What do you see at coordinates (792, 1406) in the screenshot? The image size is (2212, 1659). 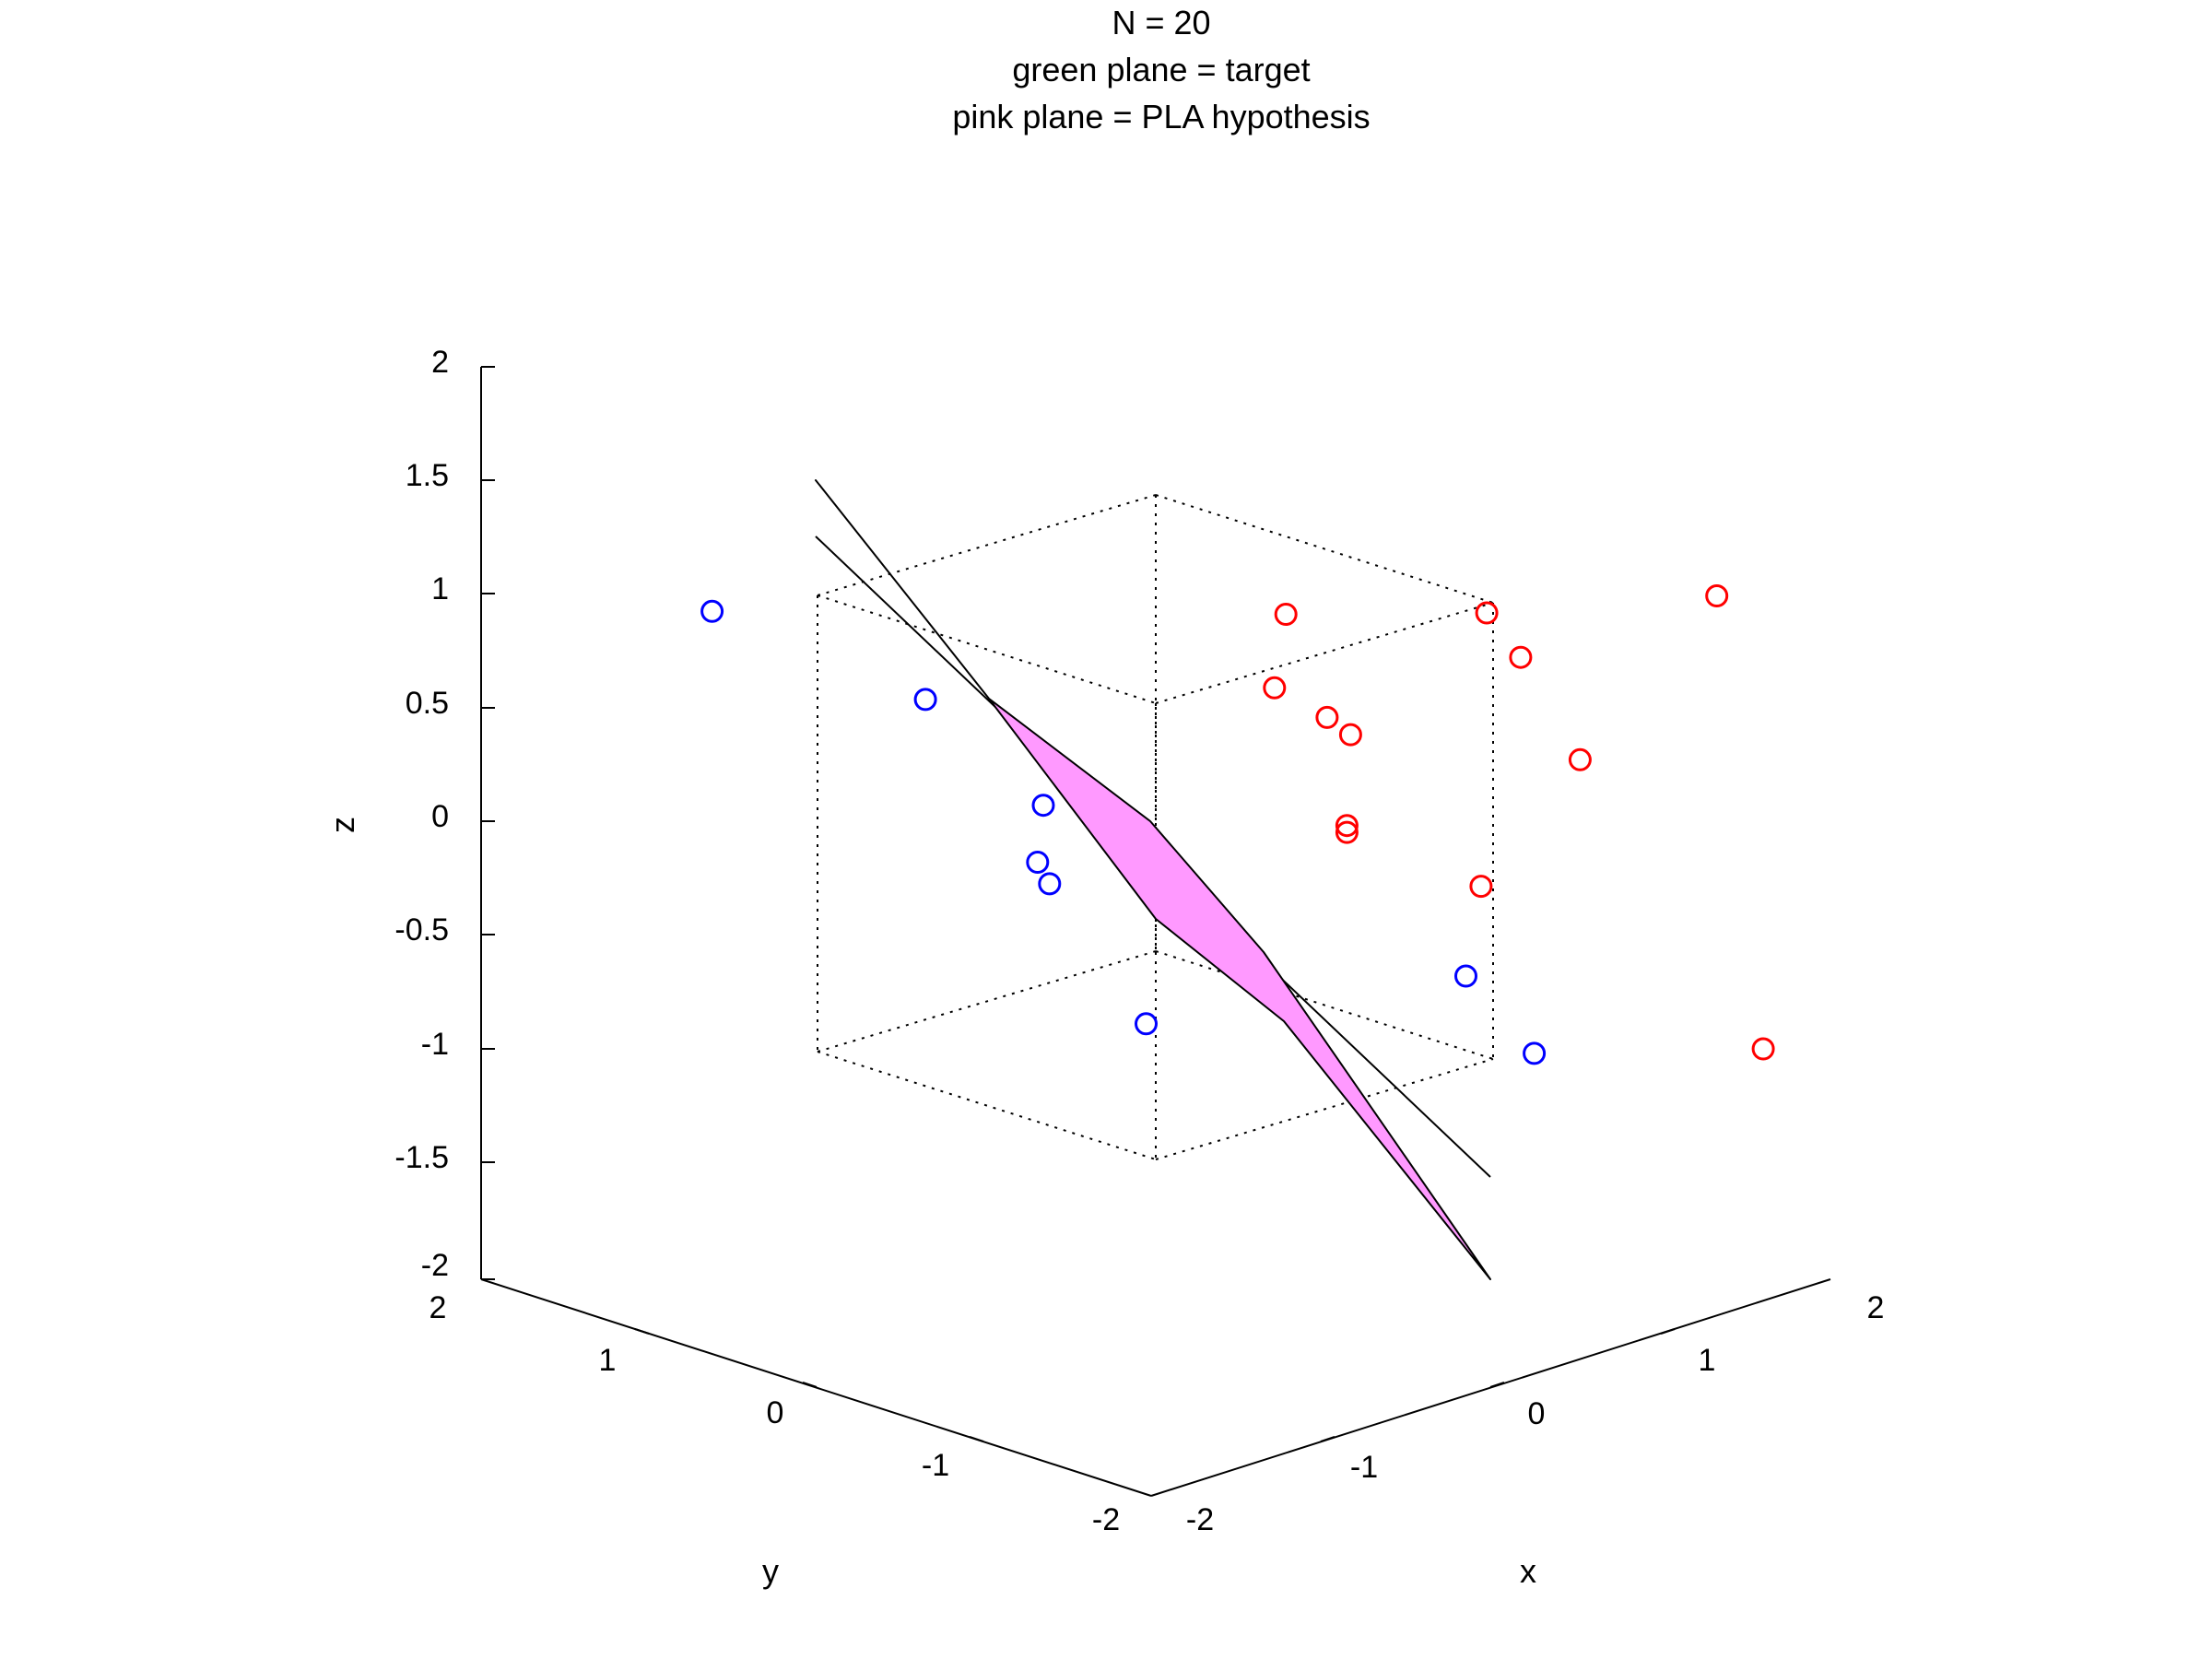 I see `y-tick: 0` at bounding box center [792, 1406].